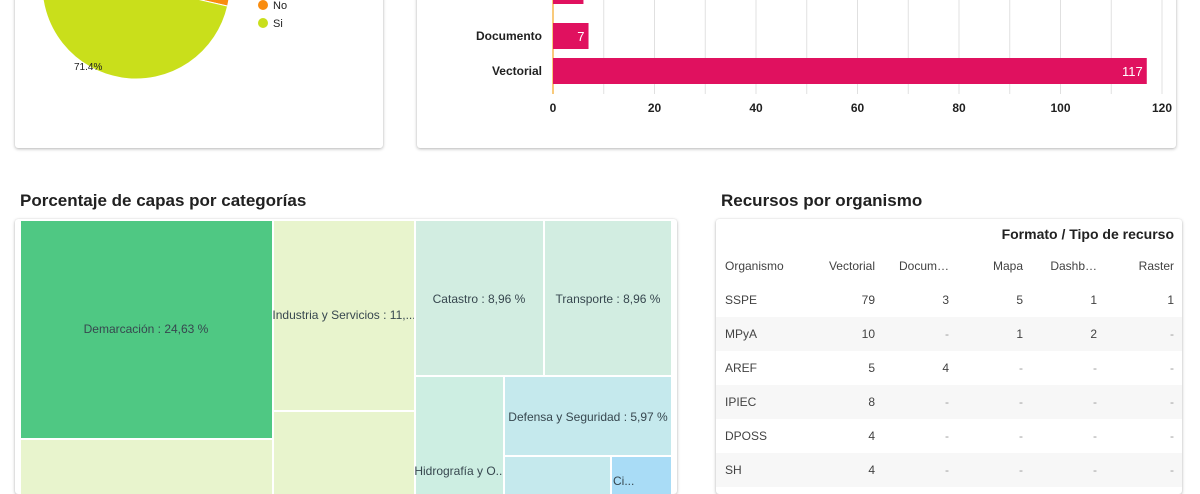  I want to click on legend-label-no: No, so click(280, 6).